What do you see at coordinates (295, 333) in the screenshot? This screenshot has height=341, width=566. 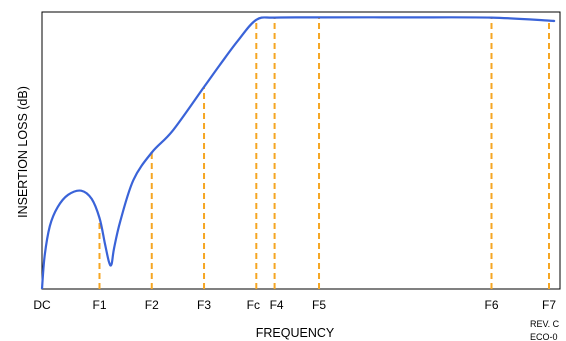 I see `x-axis-title: FREQUENCY` at bounding box center [295, 333].